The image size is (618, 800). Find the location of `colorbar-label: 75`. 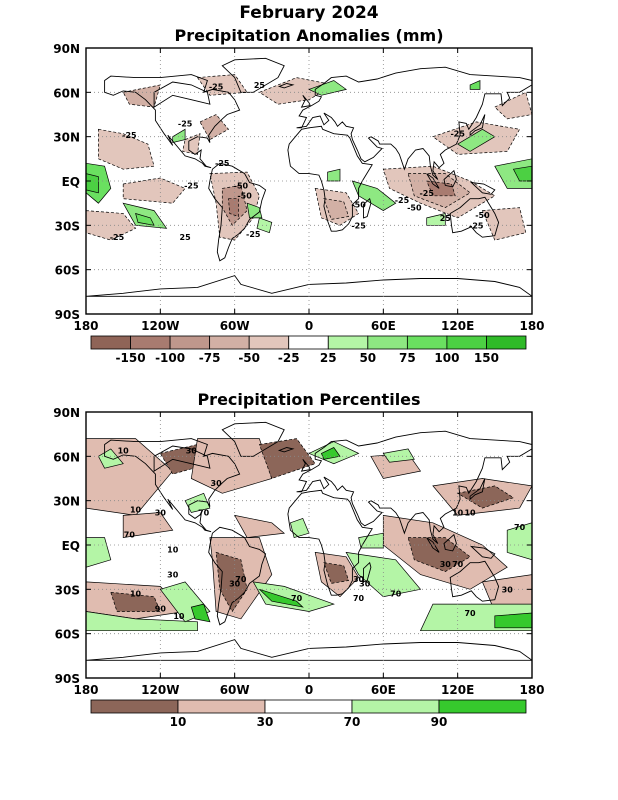

colorbar-label: 75 is located at coordinates (407, 358).